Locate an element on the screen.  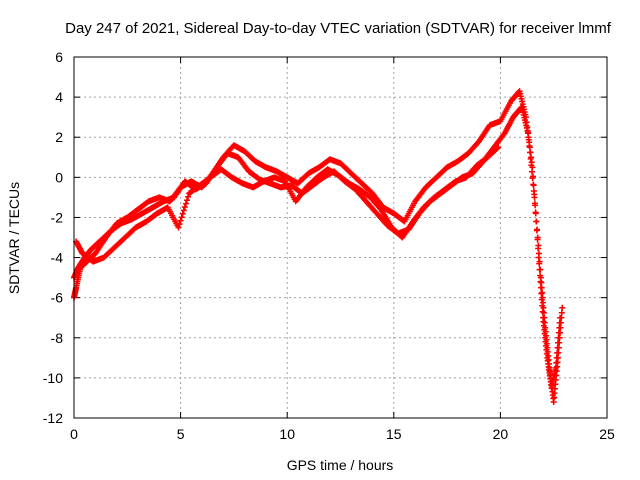
x-tick-label: 25 is located at coordinates (607, 434).